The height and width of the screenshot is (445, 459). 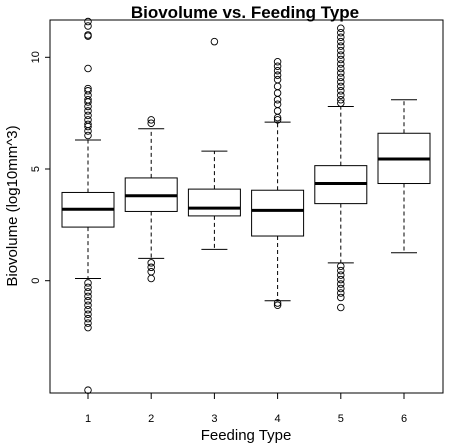 What do you see at coordinates (12, 205) in the screenshot?
I see `y-axis-label: Biovolume (log10mm^3)` at bounding box center [12, 205].